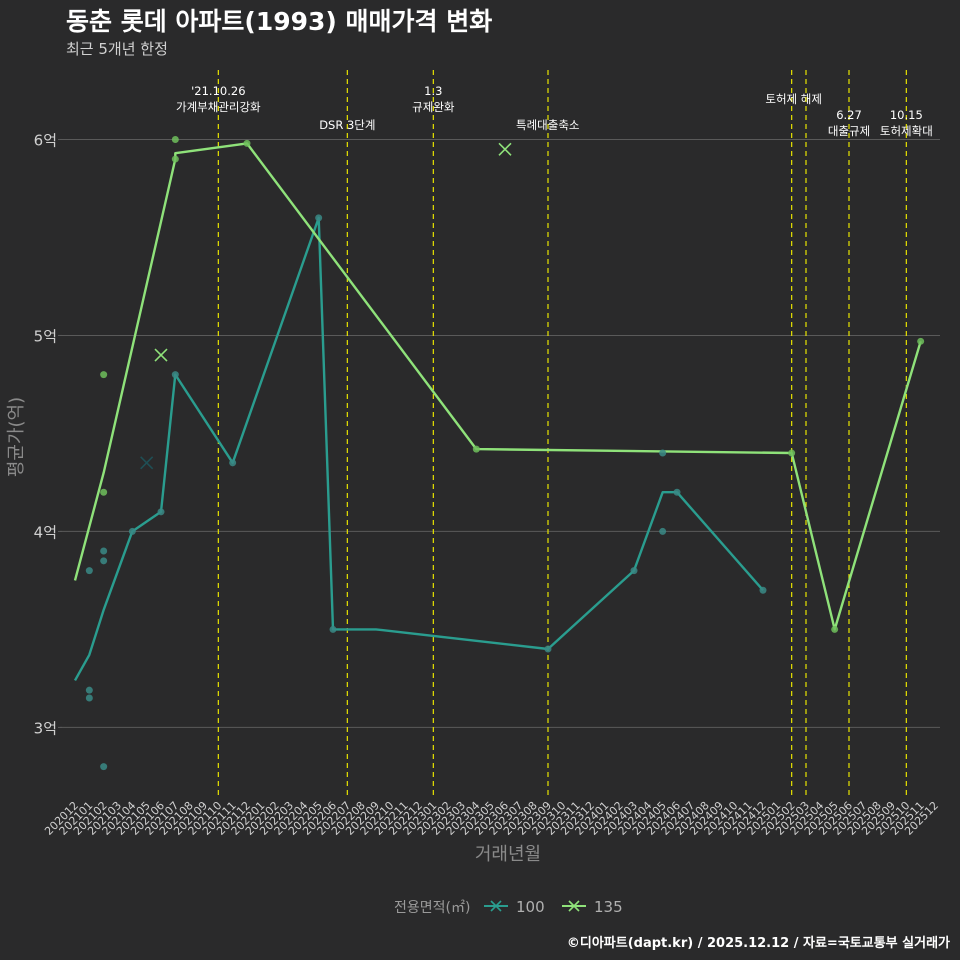 This screenshot has width=960, height=960. I want to click on legend-title: 전용면적(㎡), so click(432, 908).